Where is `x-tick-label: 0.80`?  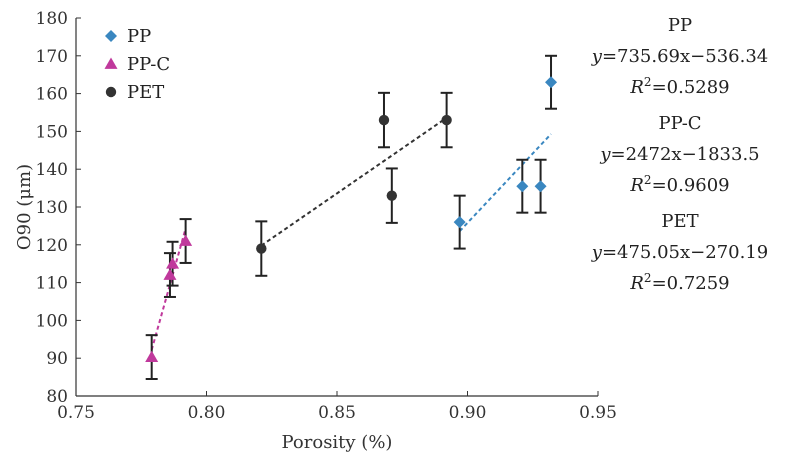 x-tick-label: 0.80 is located at coordinates (207, 413).